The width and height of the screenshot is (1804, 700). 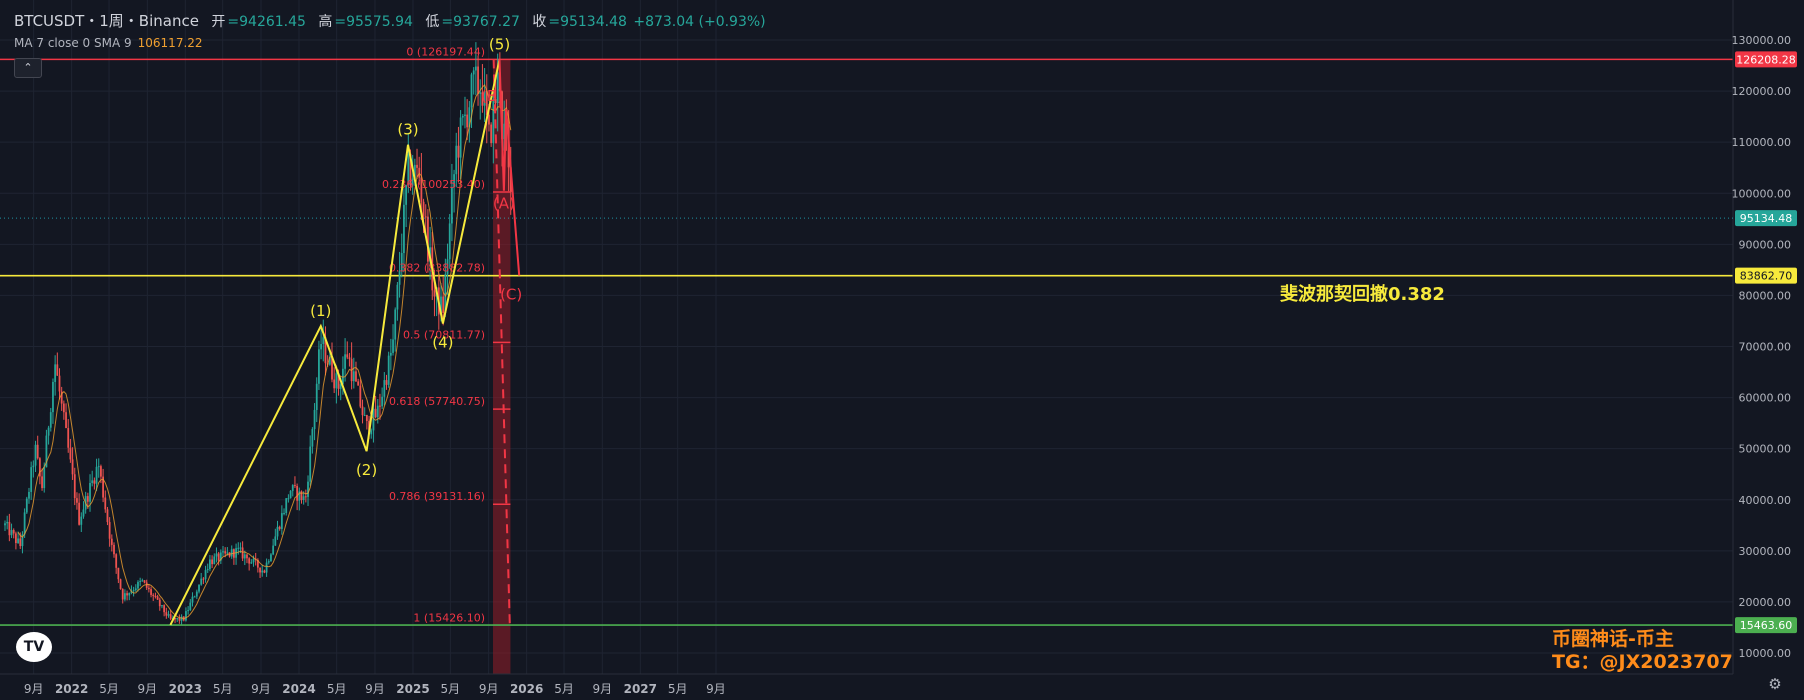 What do you see at coordinates (106, 21) in the screenshot?
I see `symbol-label: BTCUSDT・1周・Binance` at bounding box center [106, 21].